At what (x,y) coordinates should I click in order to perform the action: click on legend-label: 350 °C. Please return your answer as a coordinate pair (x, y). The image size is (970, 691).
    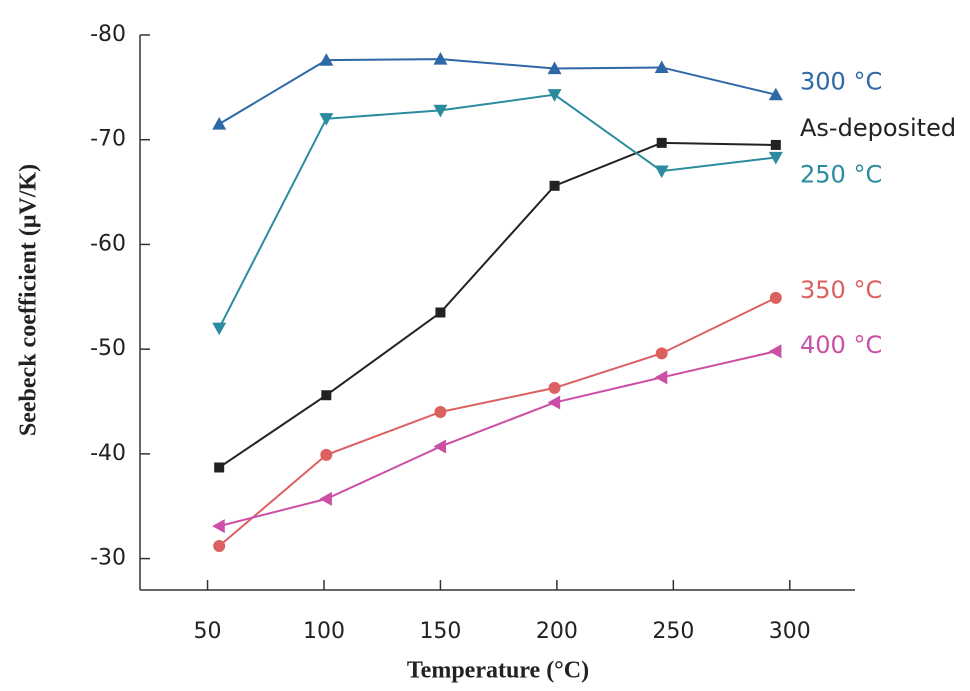
    Looking at the image, I should click on (841, 290).